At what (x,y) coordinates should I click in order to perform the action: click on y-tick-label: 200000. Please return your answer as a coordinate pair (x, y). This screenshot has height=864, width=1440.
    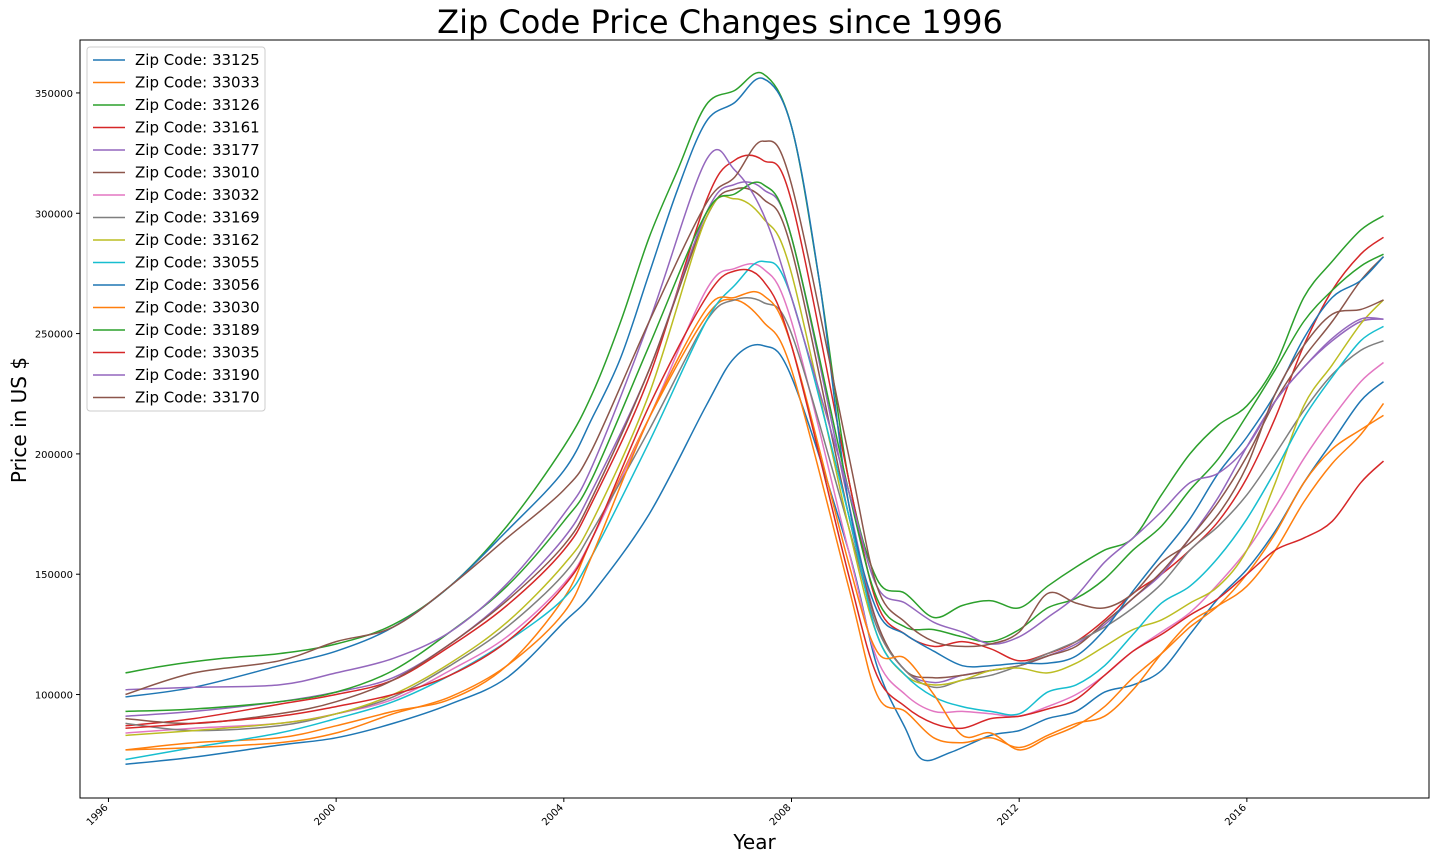
    Looking at the image, I should click on (54, 455).